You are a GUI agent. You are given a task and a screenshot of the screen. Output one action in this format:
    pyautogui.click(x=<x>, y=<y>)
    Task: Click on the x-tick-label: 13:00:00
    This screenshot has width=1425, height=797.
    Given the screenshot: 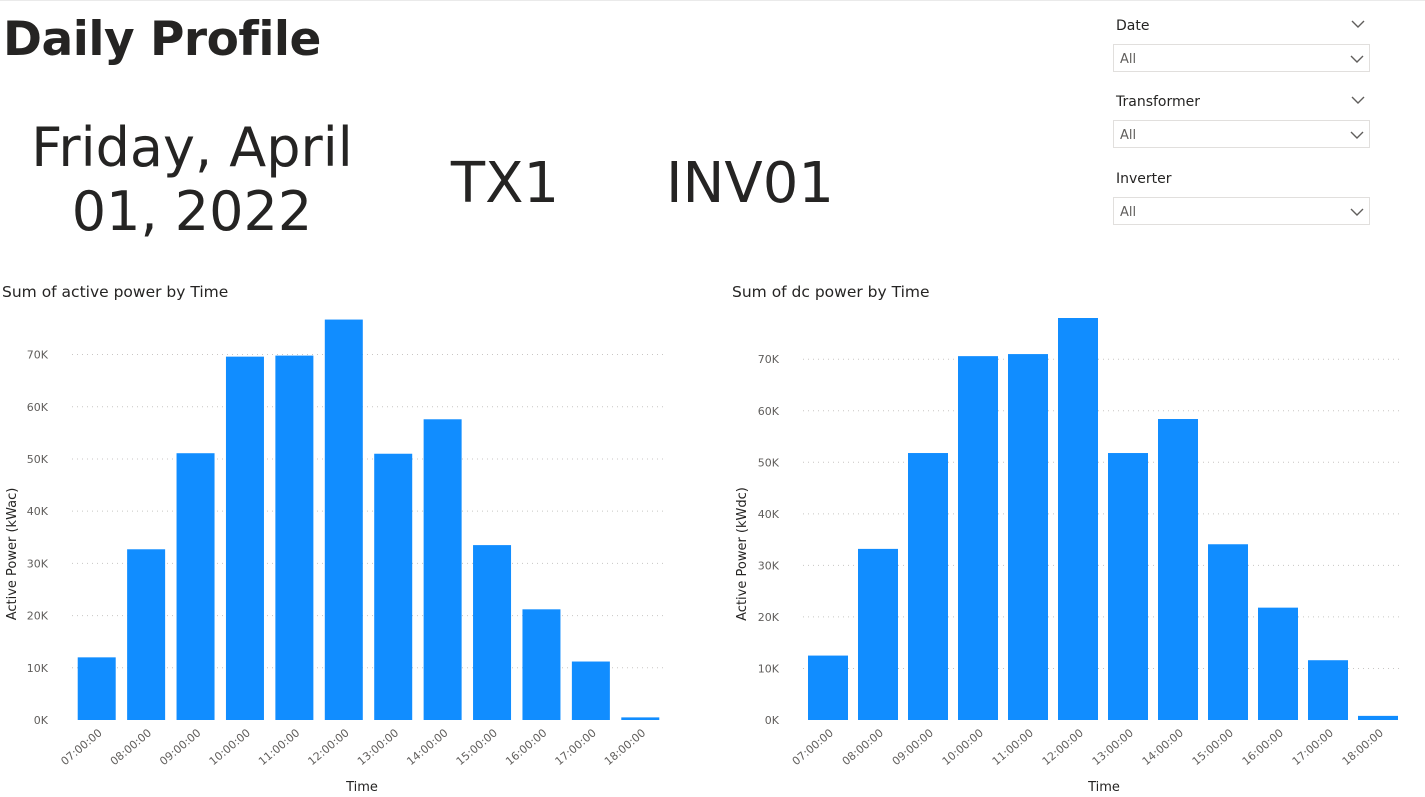 What is the action you would take?
    pyautogui.click(x=1113, y=747)
    